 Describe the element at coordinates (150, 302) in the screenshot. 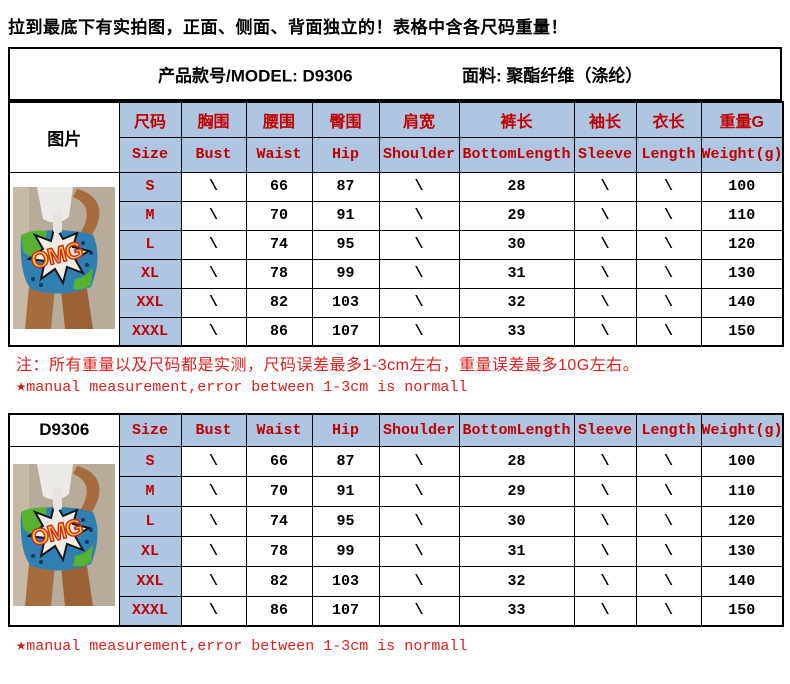

I see `size-label: XXL` at that location.